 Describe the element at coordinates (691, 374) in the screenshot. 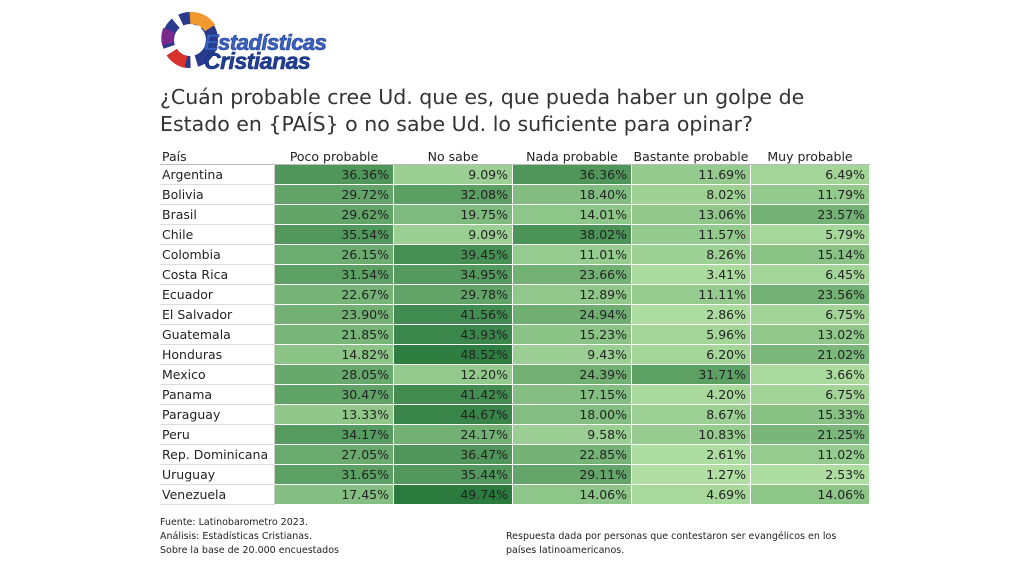

I see `heatmap-cell: 31.71%` at that location.